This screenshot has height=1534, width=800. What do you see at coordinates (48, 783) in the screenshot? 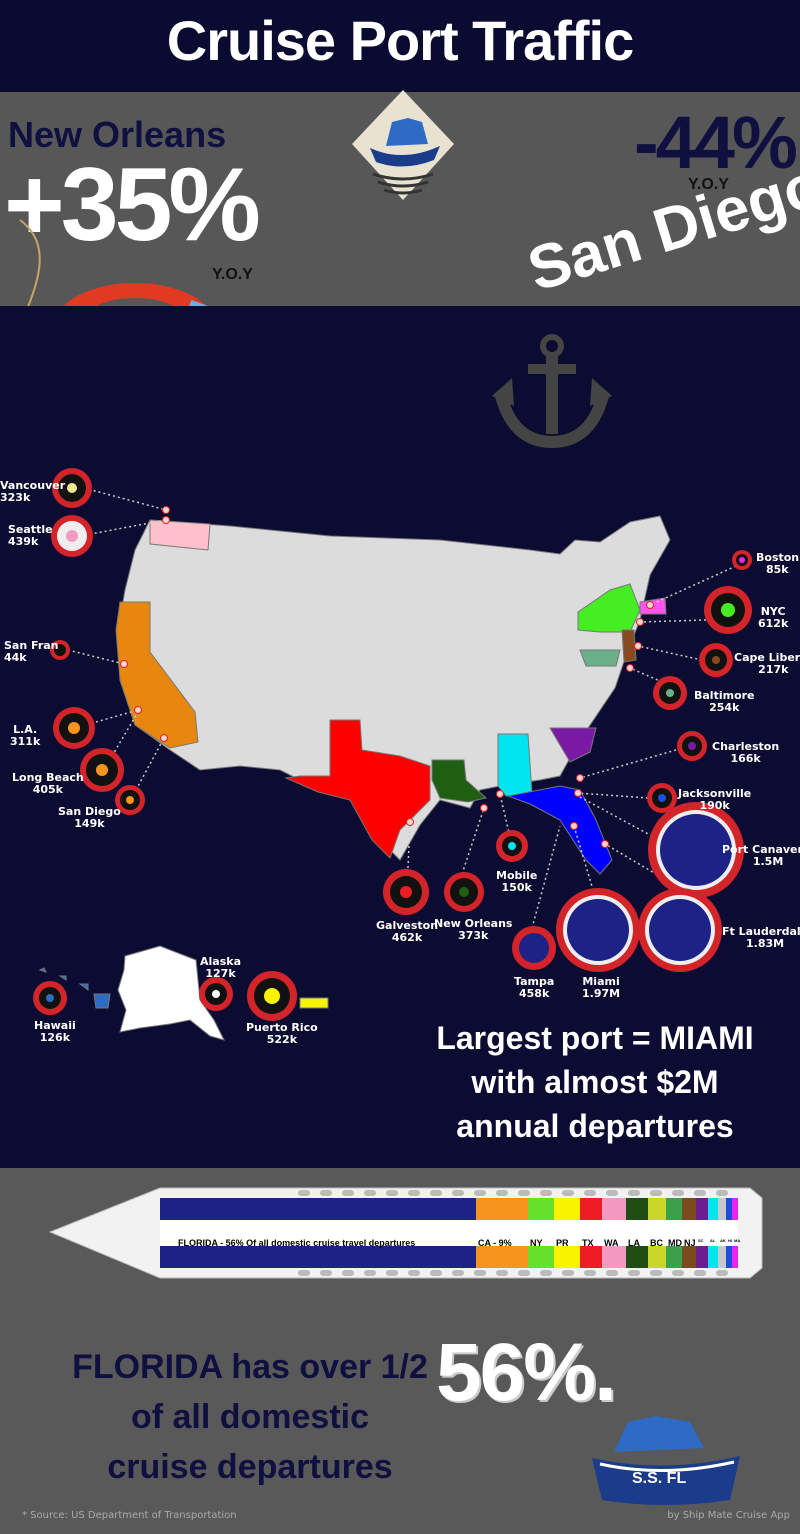
I see `label-long-beach: Long Beach 405k` at bounding box center [48, 783].